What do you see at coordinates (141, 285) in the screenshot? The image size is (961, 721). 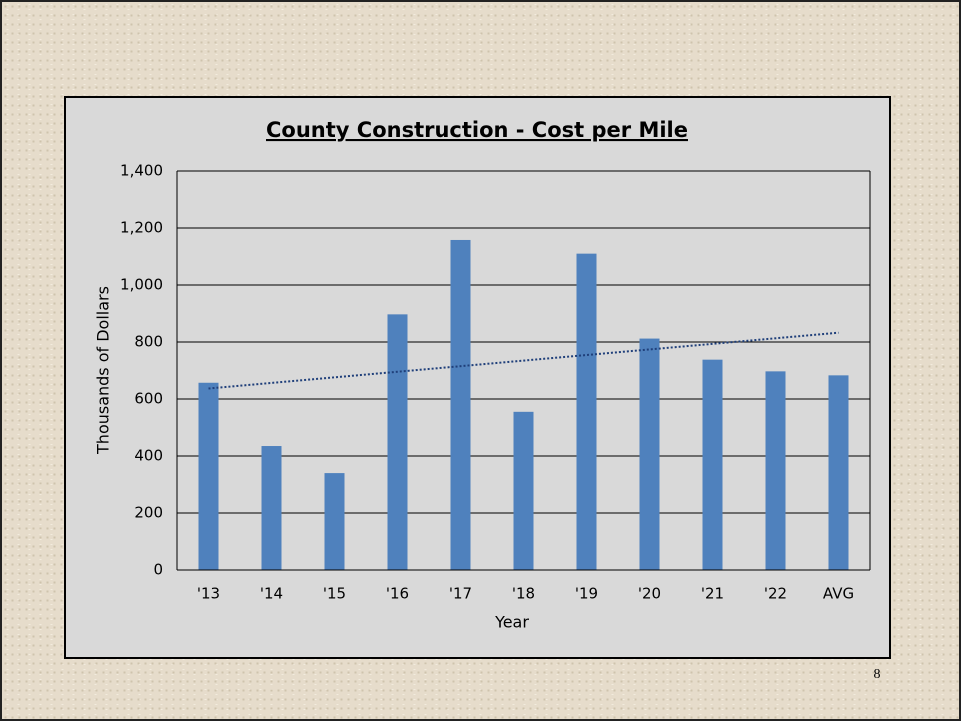 I see `y-tick-label: 1,000` at bounding box center [141, 285].